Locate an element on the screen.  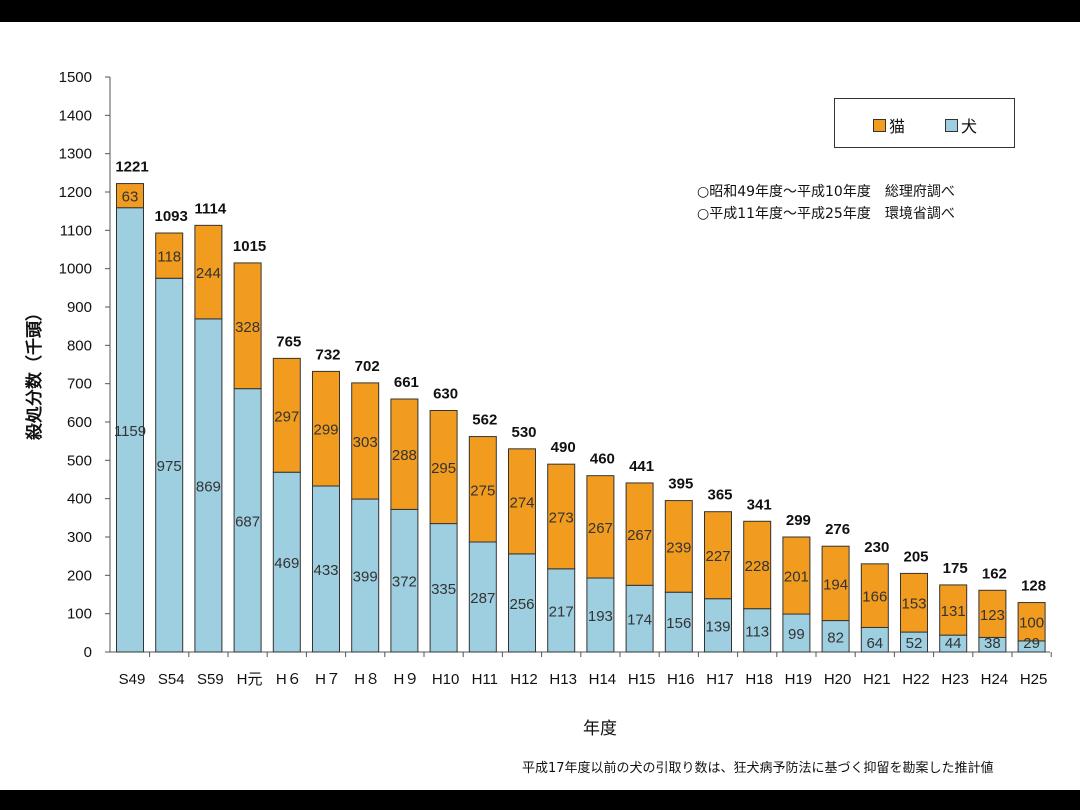
y-tick-label: 900 is located at coordinates (79, 307).